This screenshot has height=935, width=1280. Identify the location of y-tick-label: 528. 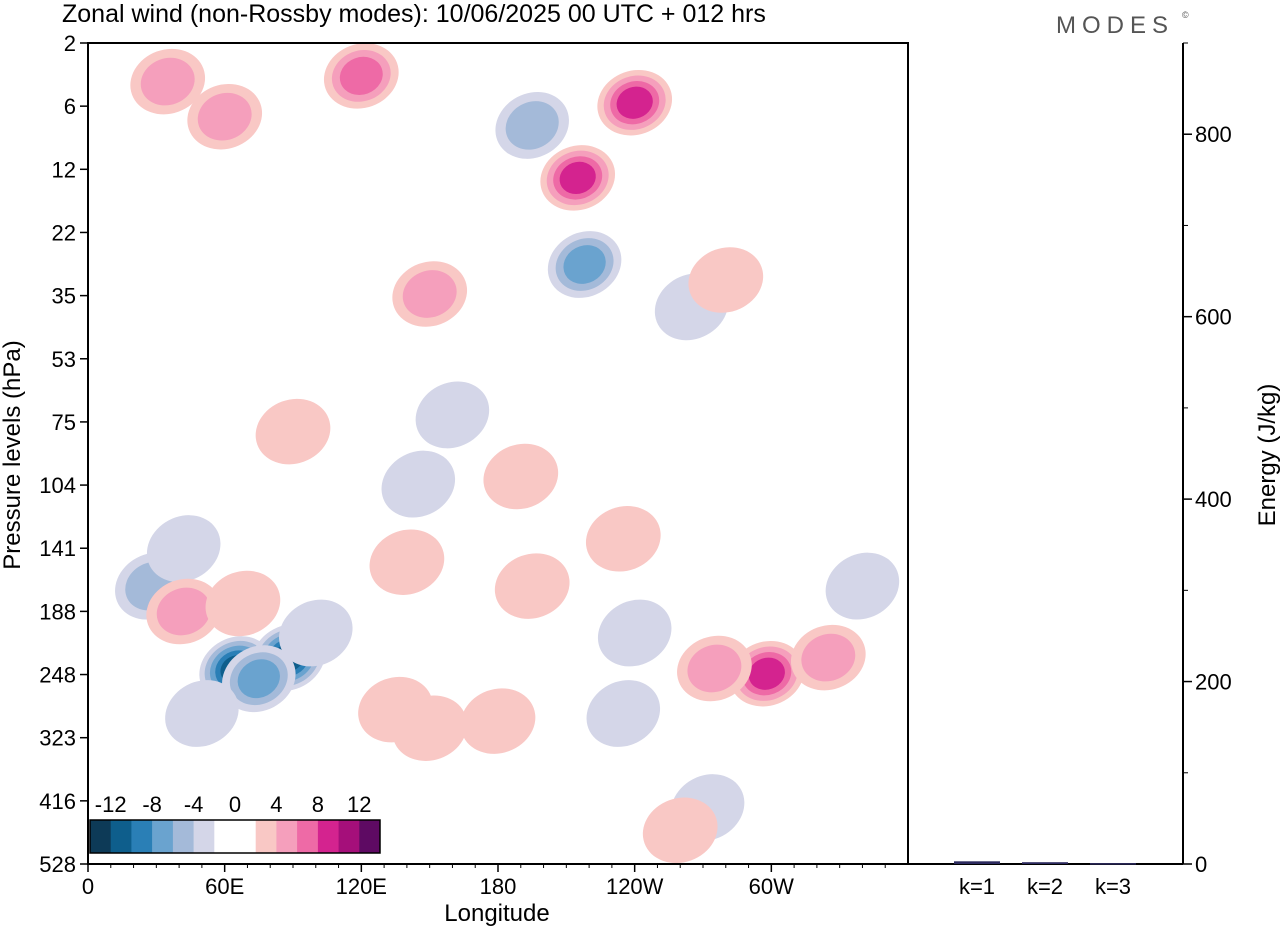
(57, 864).